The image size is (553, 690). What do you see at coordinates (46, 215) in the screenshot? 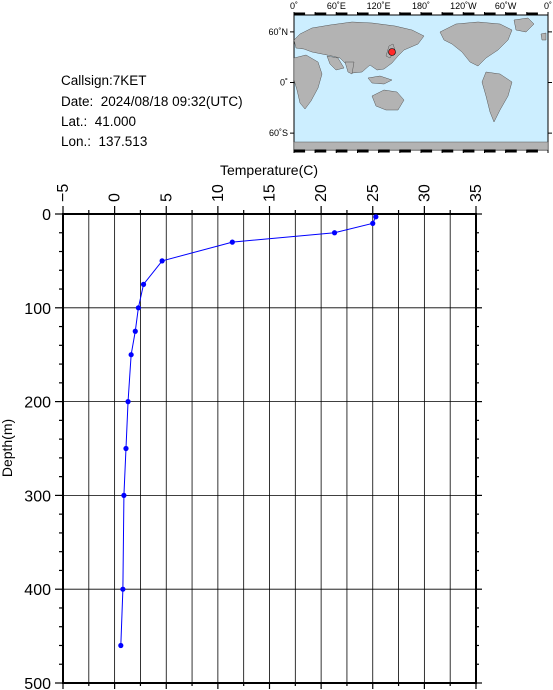
I see `y-tick-label: 0` at bounding box center [46, 215].